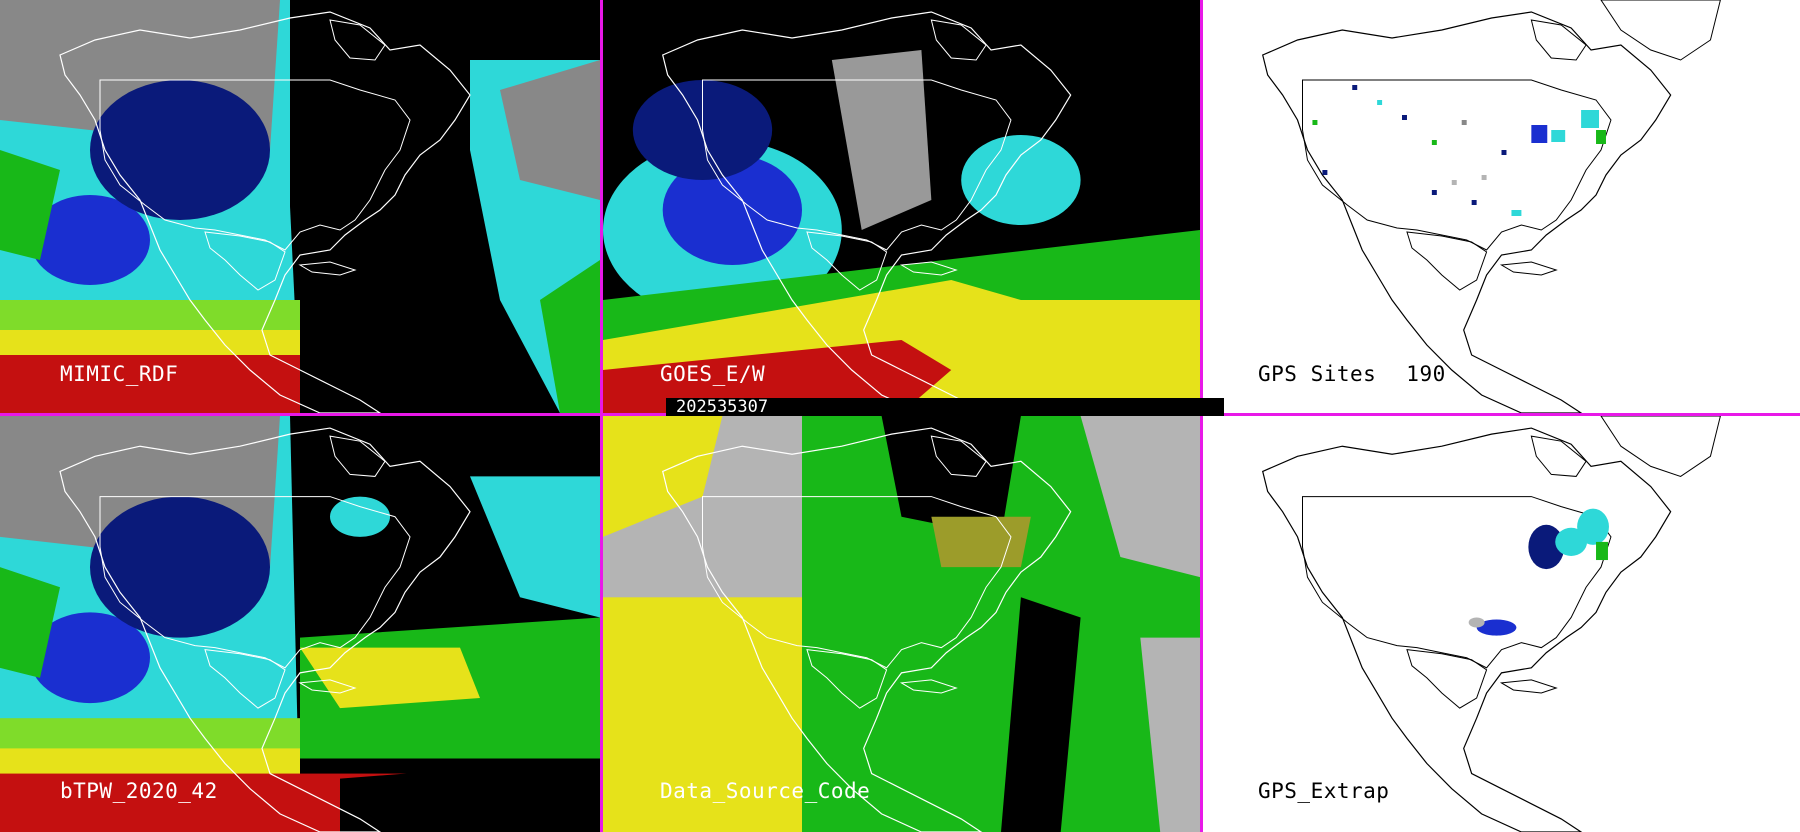  Describe the element at coordinates (1459, 150) in the screenshot. I see `gps-site-markers` at that location.